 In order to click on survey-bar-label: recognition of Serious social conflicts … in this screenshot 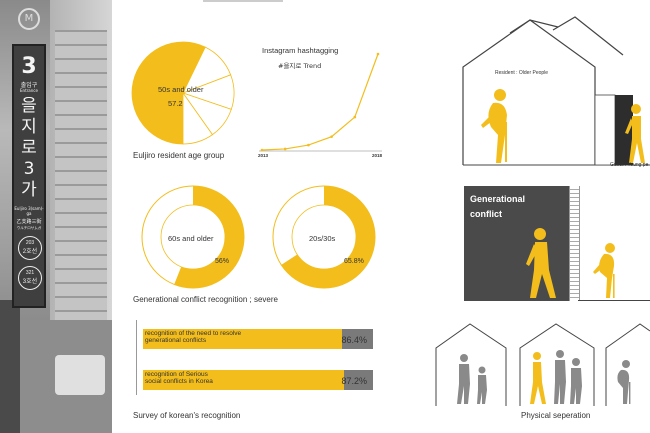, I will do `click(179, 378)`.